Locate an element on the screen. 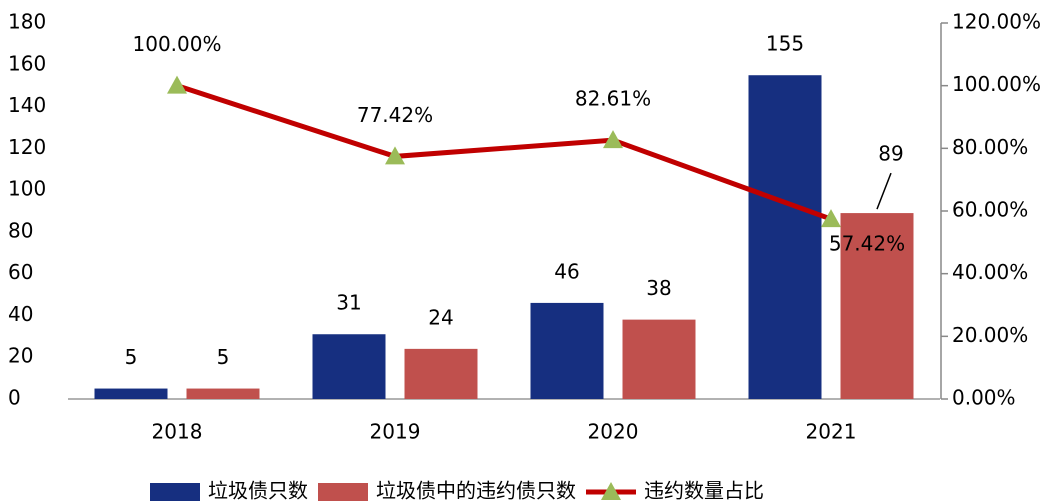 The height and width of the screenshot is (504, 1054). y-tick-label: 60 is located at coordinates (20, 272).